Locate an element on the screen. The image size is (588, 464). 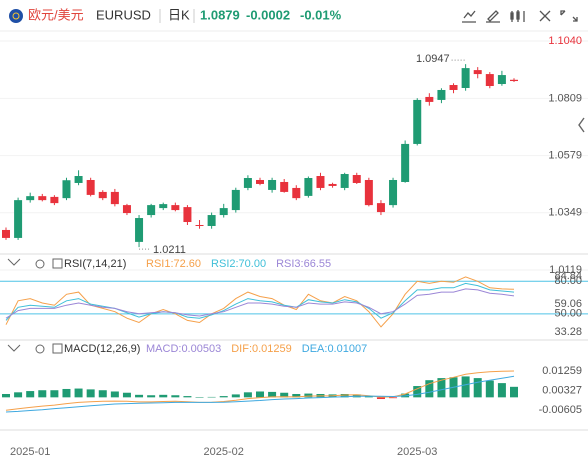
y-tick-label: 1.0579 is located at coordinates (565, 156).